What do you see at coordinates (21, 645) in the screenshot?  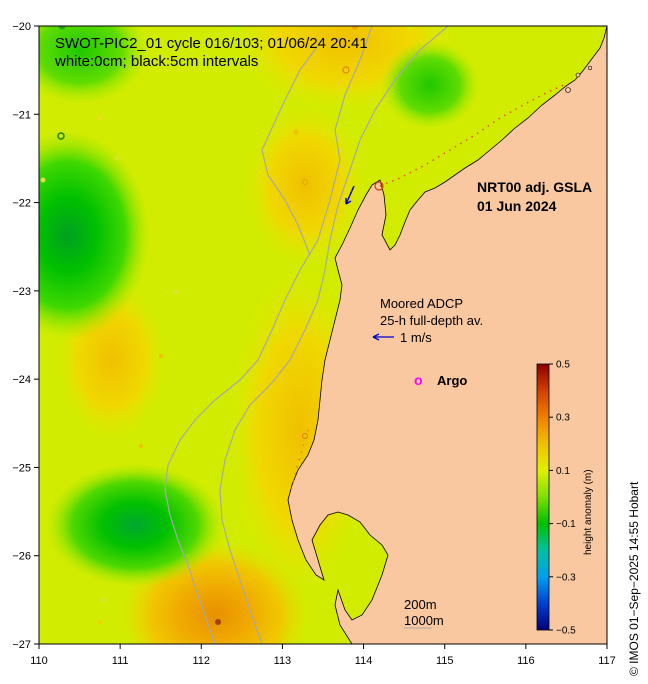 I see `y-tick-label: −27` at bounding box center [21, 645].